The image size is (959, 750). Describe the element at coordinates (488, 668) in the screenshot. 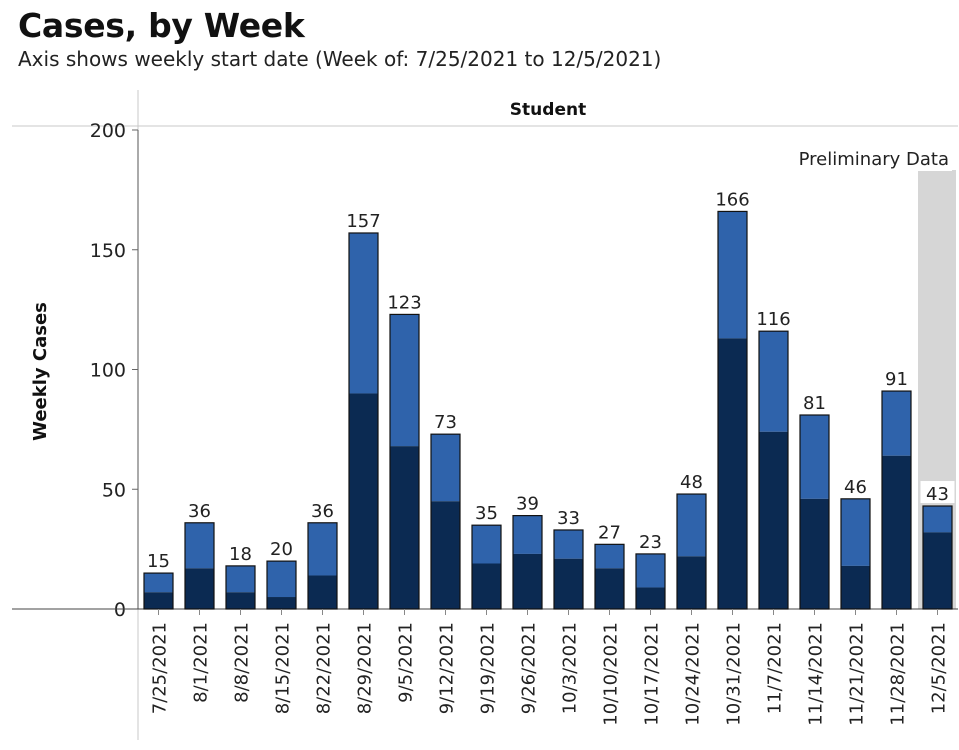

I see `x-tick-label: 9/19/2021` at that location.